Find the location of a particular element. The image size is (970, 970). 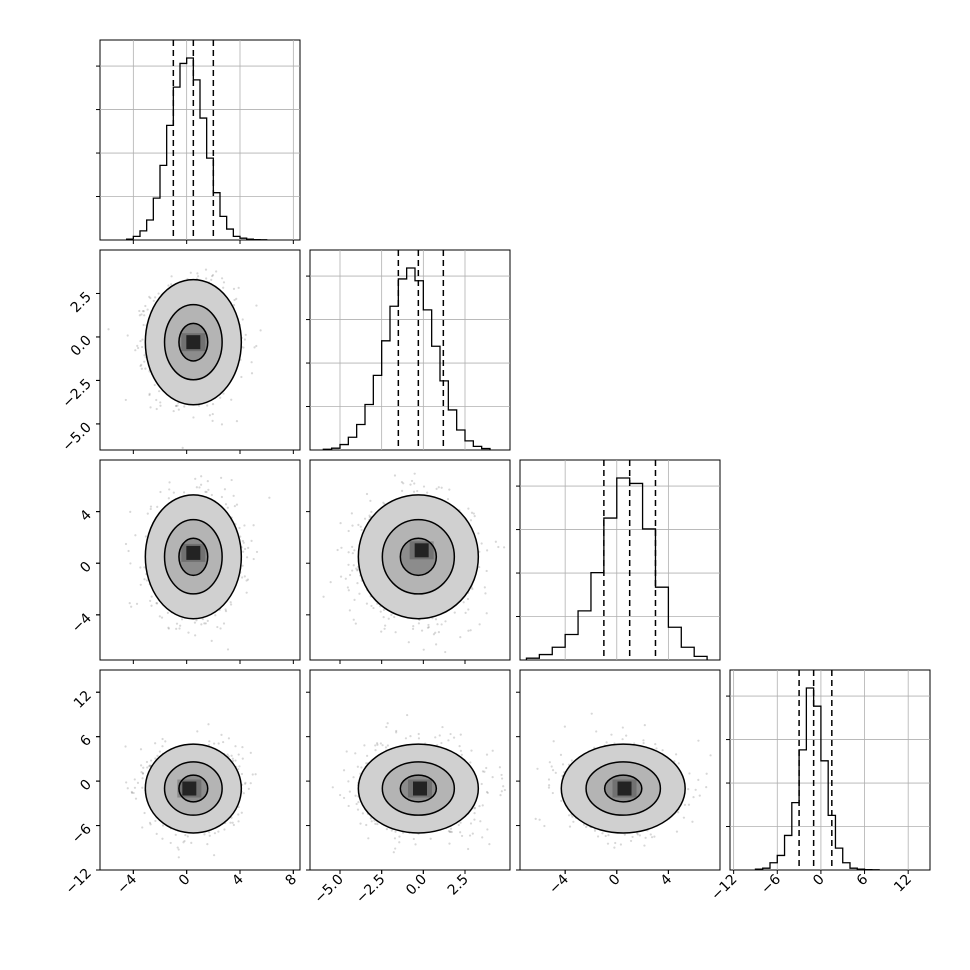

panel-content is located at coordinates (414, 563).